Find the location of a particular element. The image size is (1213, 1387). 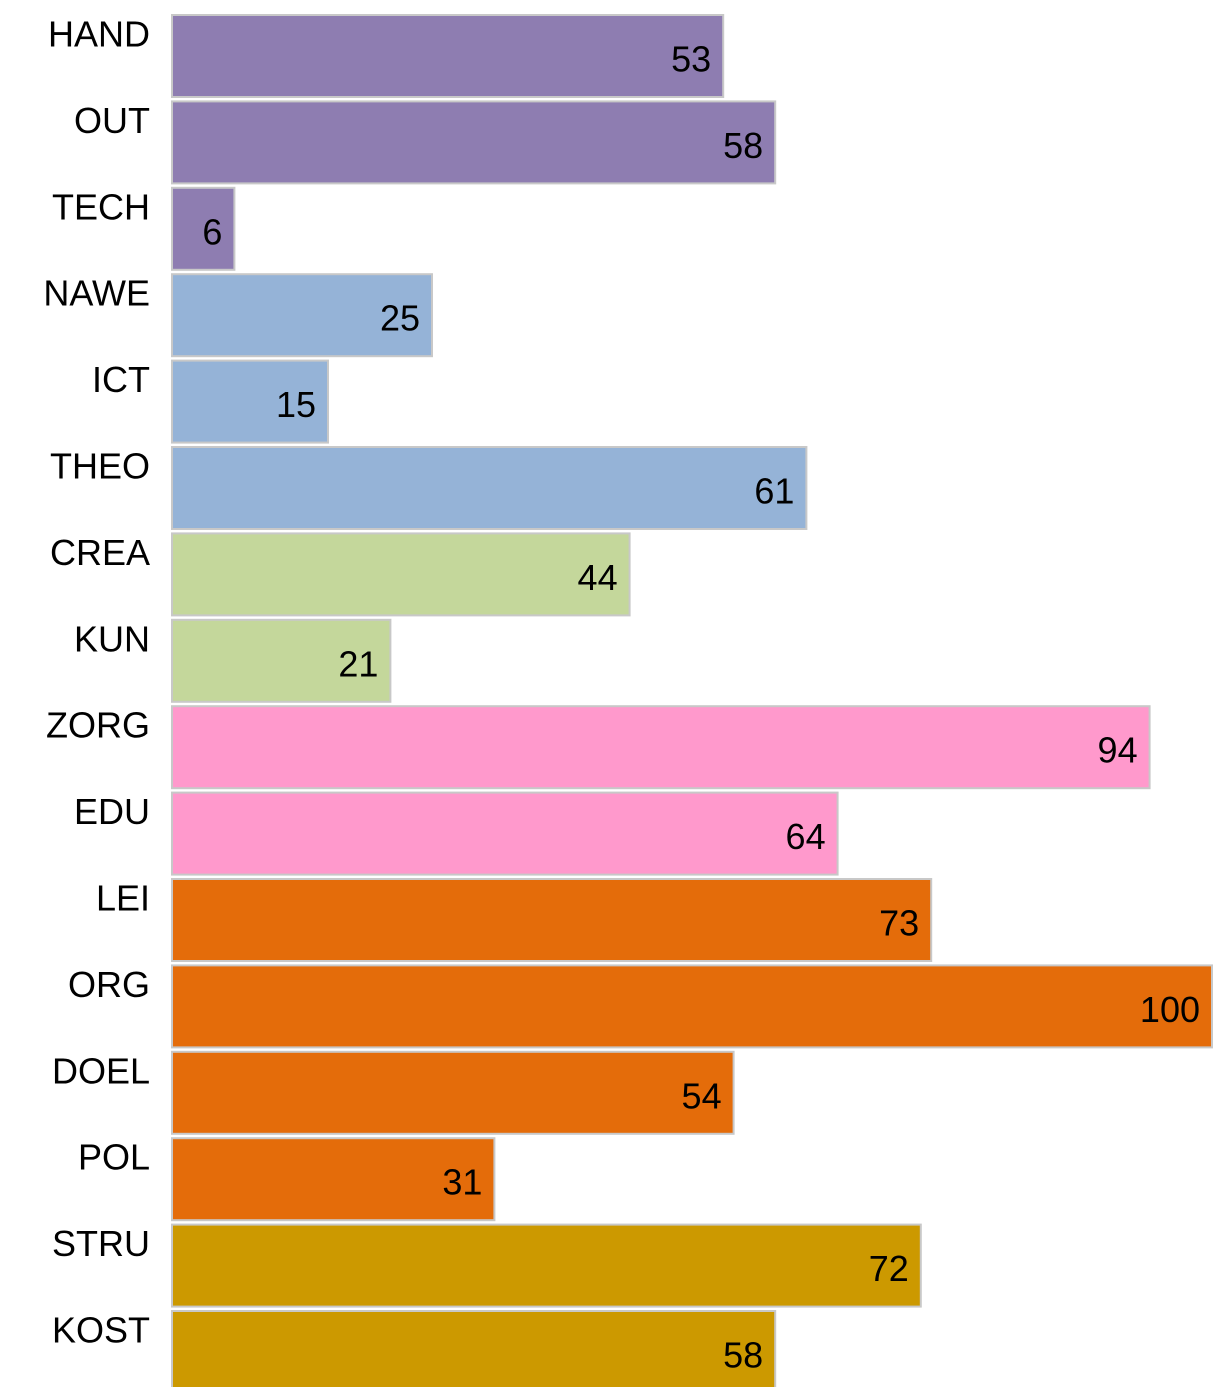

category-label: OUT is located at coordinates (112, 120).